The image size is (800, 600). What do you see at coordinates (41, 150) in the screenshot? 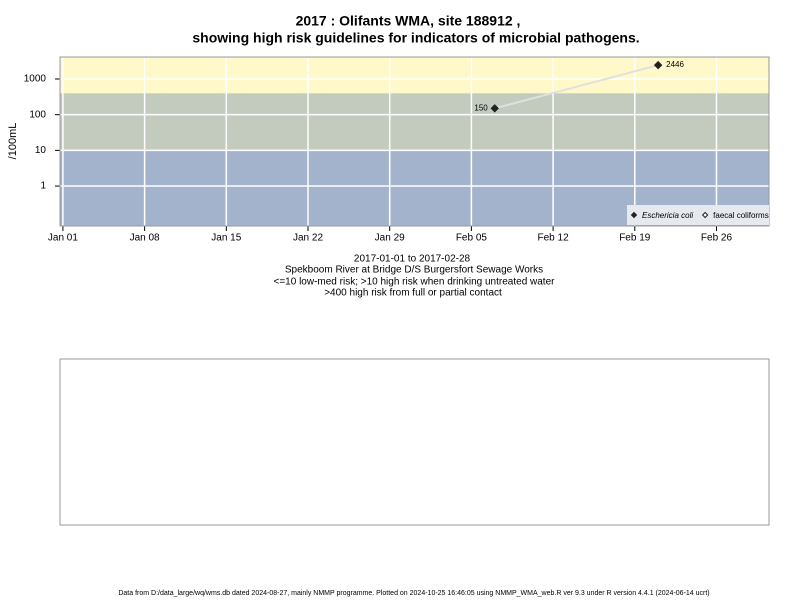
I see `y-tick-label: 10` at bounding box center [41, 150].